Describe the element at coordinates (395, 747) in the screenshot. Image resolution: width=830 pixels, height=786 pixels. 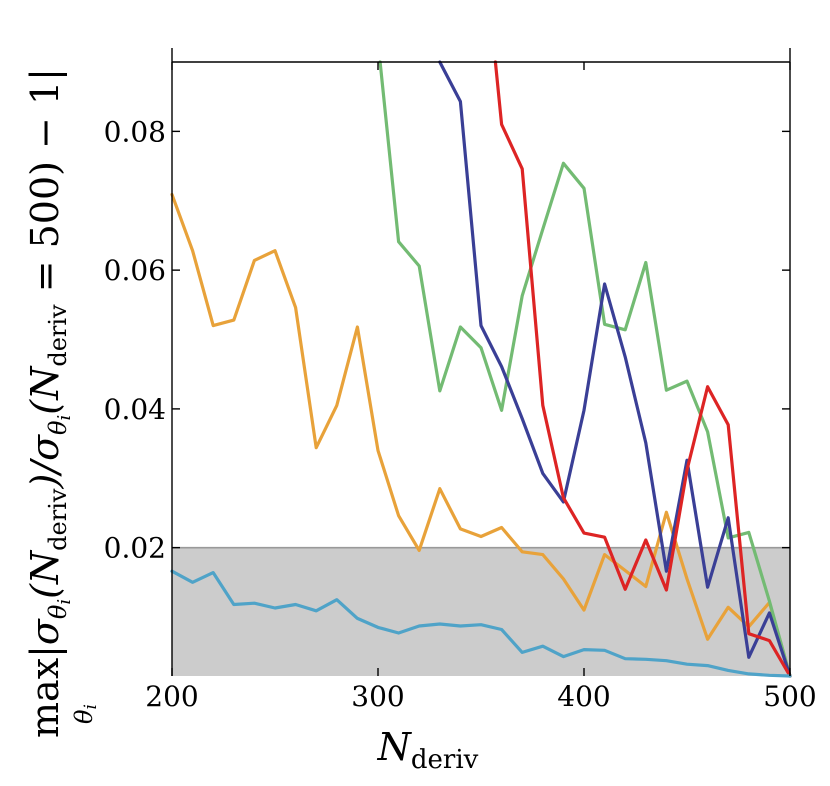
I see `x-axis-label-main: N` at that location.